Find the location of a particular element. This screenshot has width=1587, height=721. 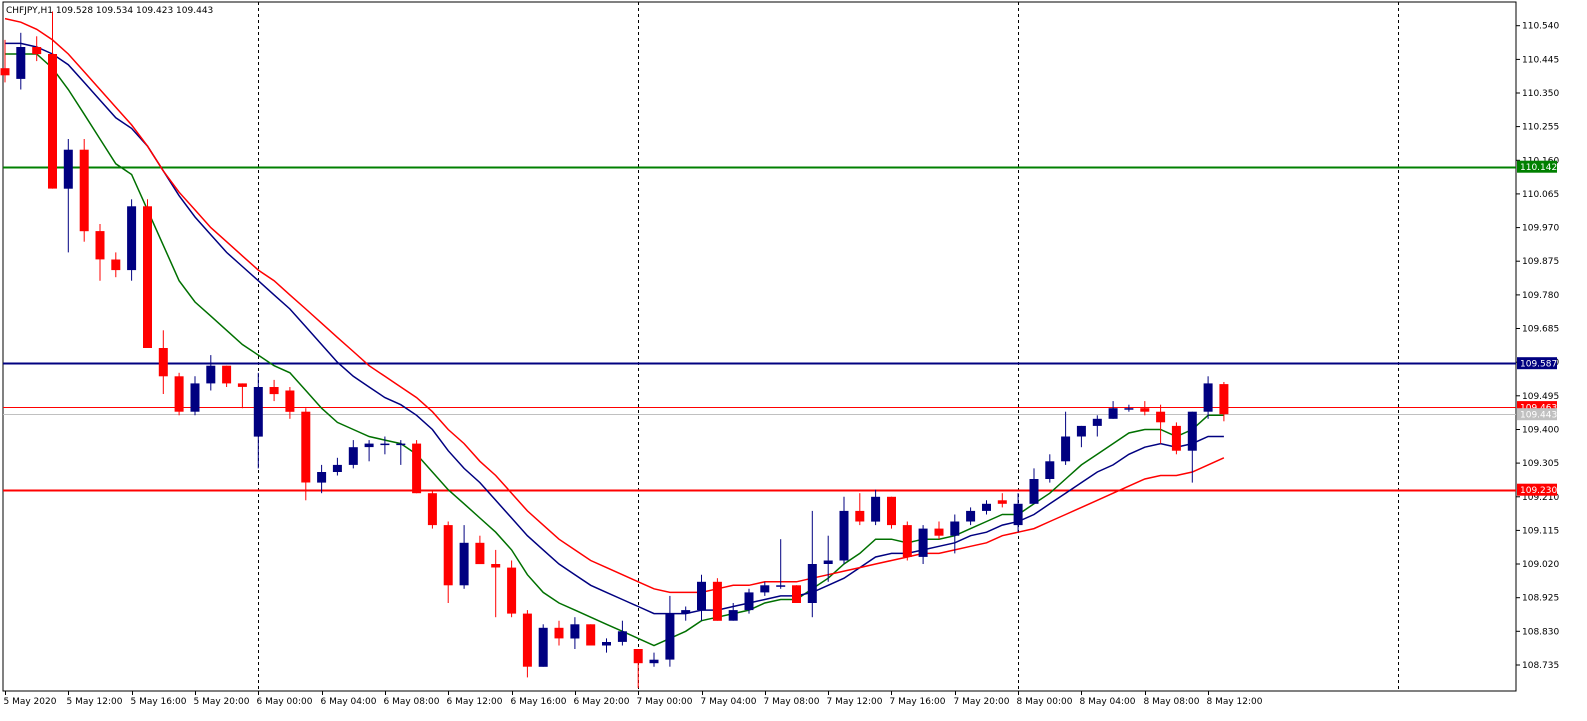

line-price-tag: 109.587 is located at coordinates (1537, 363).